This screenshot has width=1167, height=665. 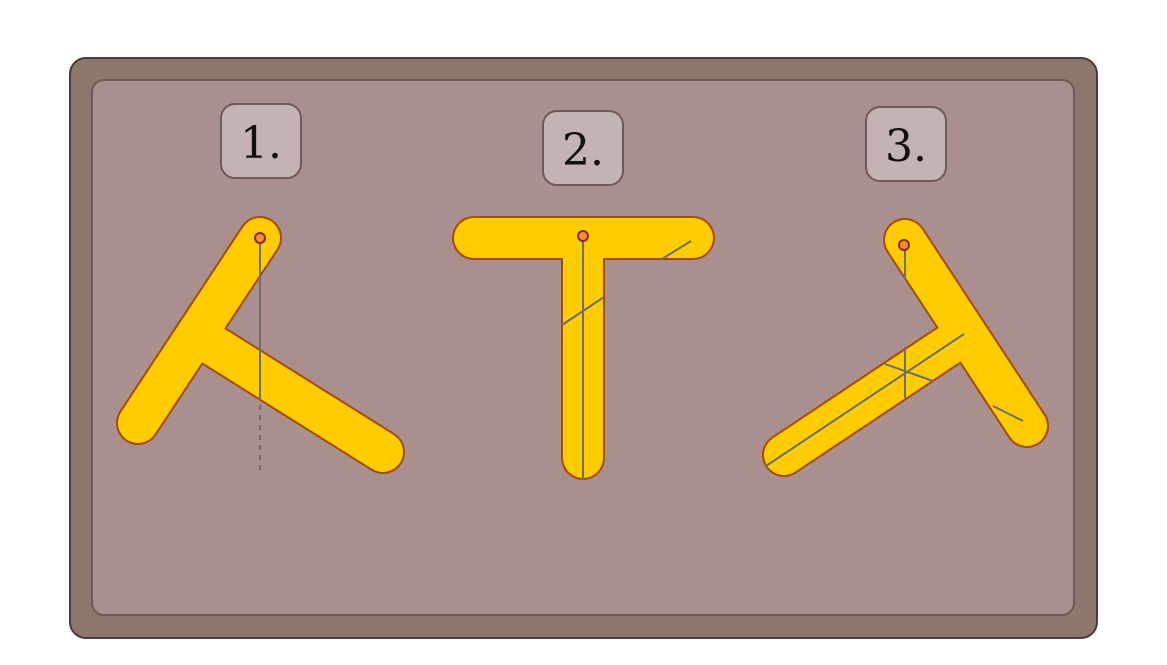 I want to click on step-label-2: 2., so click(x=583, y=148).